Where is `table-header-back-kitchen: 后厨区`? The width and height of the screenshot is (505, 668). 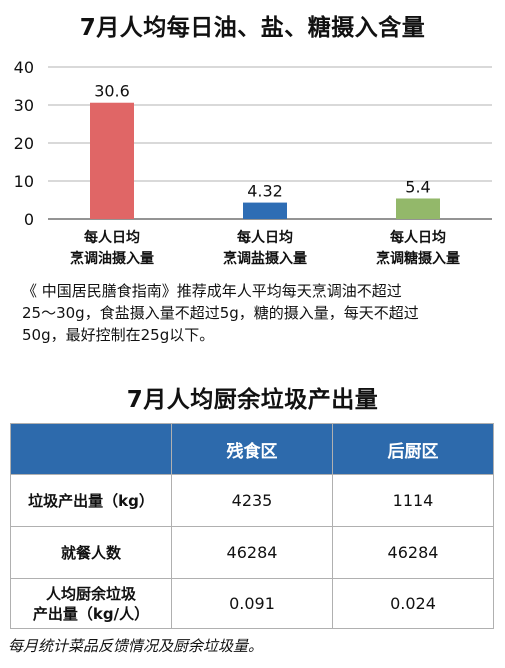
table-header-back-kitchen: 后厨区 is located at coordinates (413, 449).